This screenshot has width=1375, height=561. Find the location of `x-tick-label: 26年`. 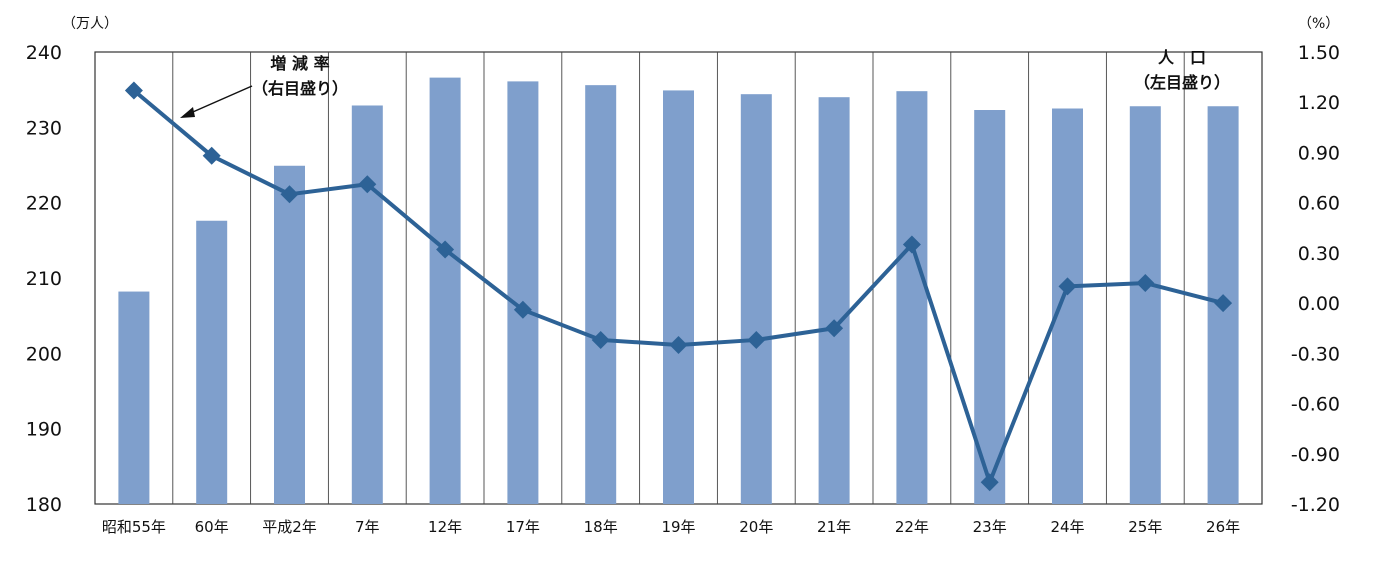

x-tick-label: 26年 is located at coordinates (1223, 527).